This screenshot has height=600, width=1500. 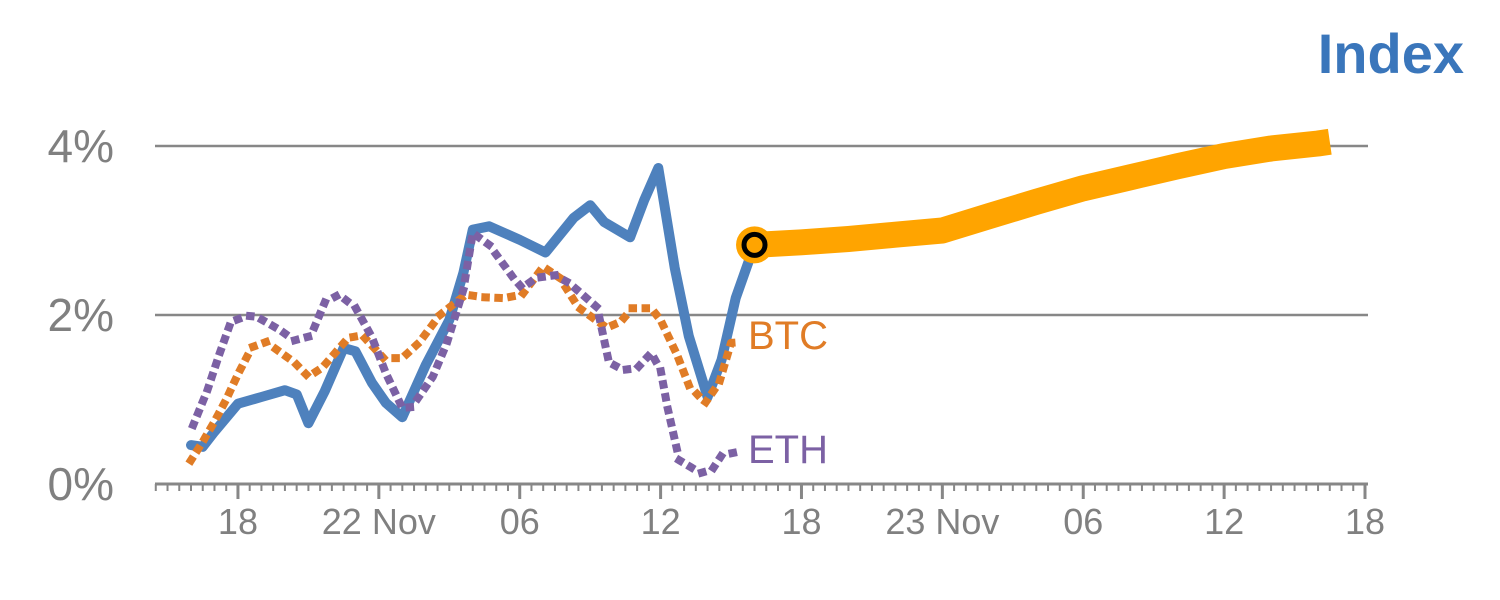 What do you see at coordinates (1042, 193) in the screenshot?
I see `forecast-line` at bounding box center [1042, 193].